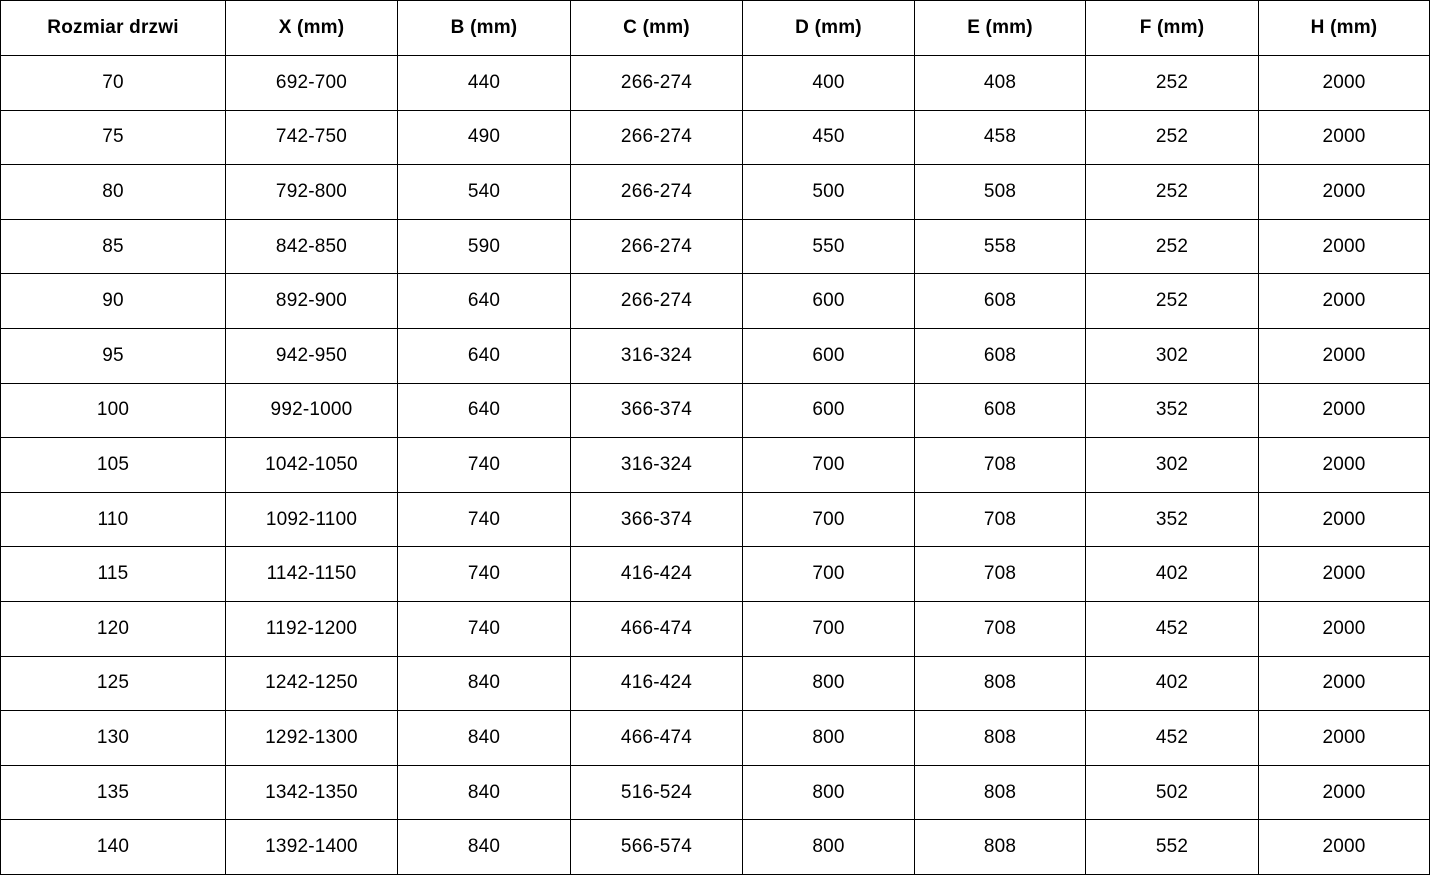  Describe the element at coordinates (311, 355) in the screenshot. I see `cell-x: 942-950` at that location.